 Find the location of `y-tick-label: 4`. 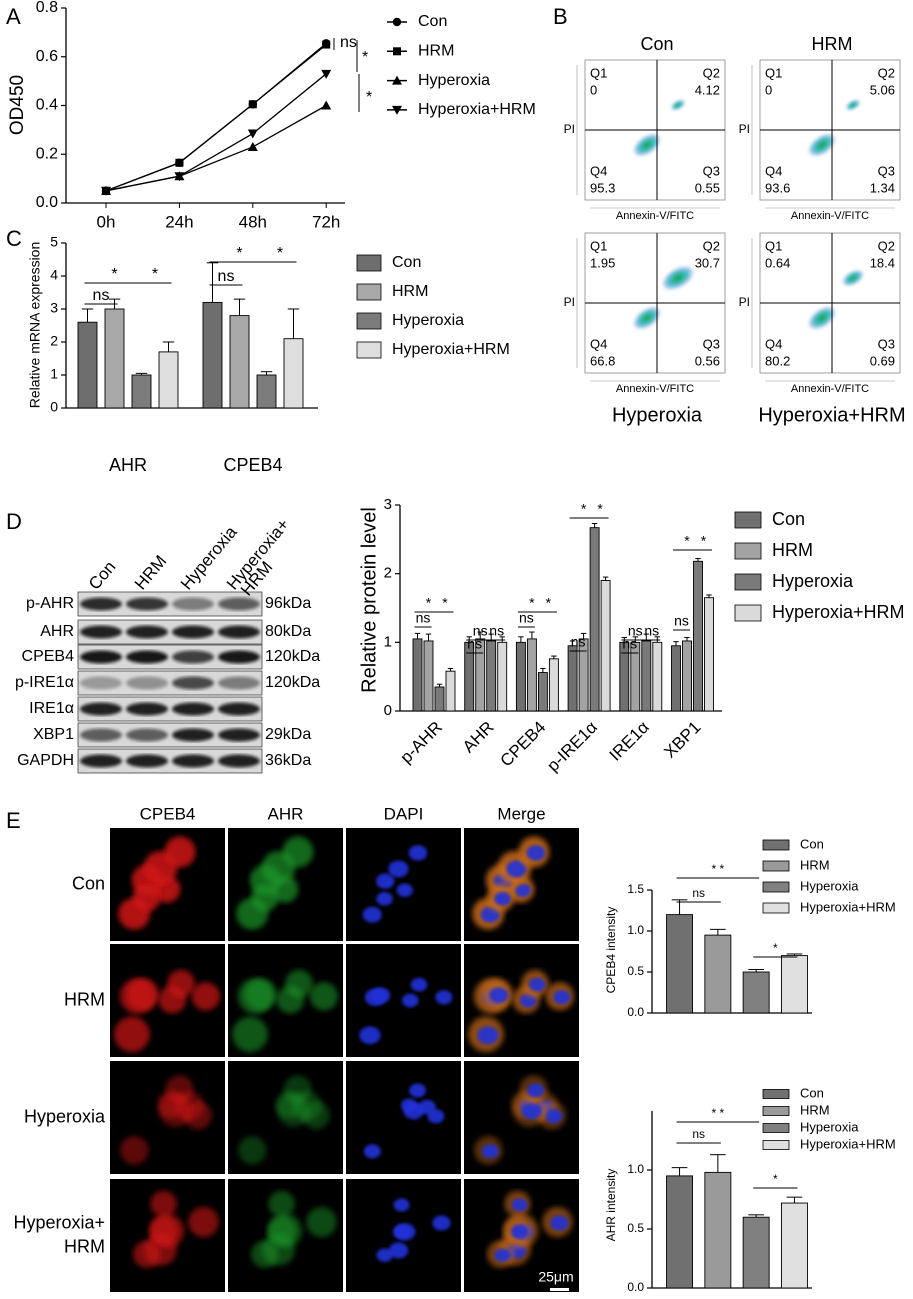

y-tick-label: 4 is located at coordinates (54, 275).